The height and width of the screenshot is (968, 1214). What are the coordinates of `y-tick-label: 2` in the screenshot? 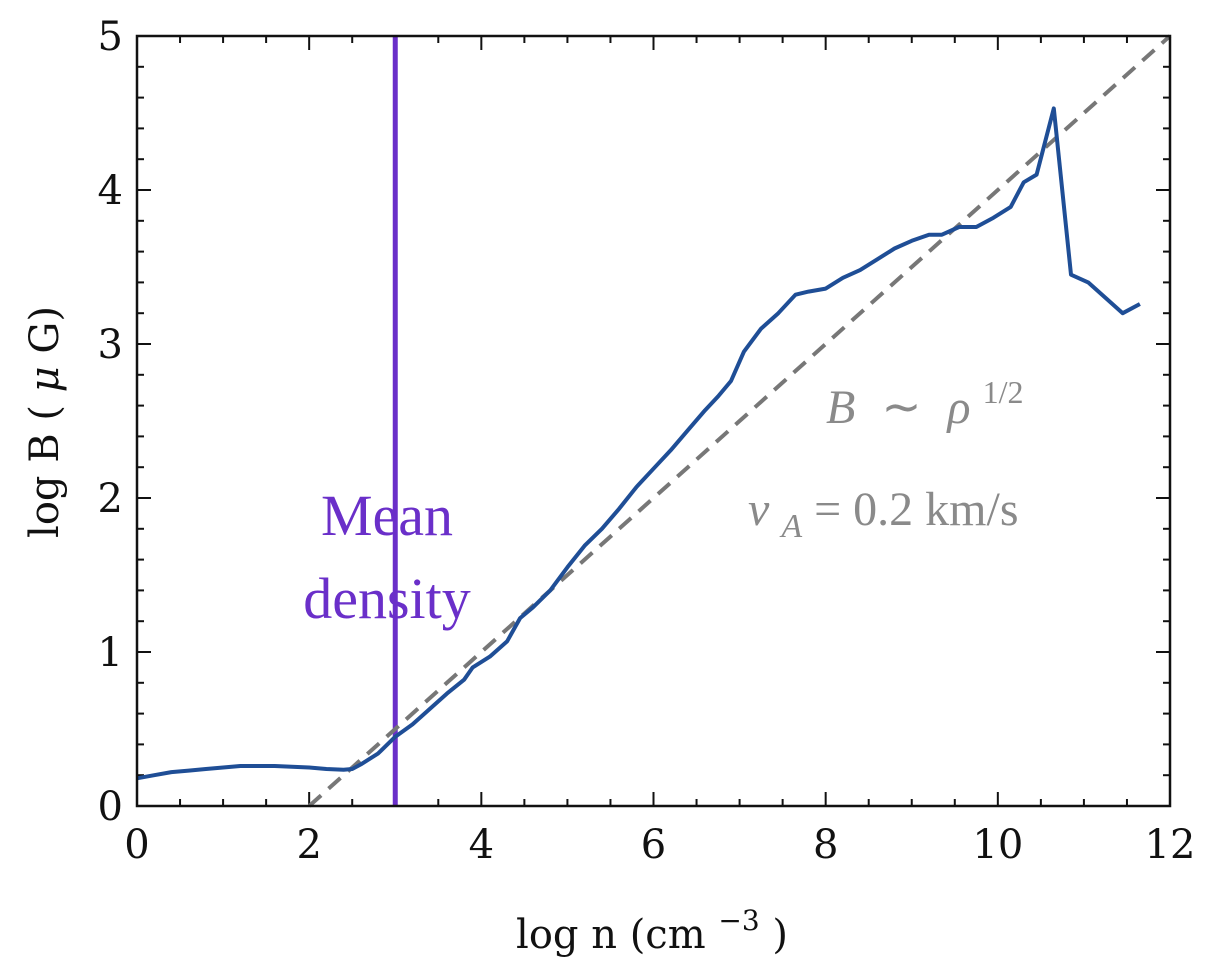 It's located at (110, 499).